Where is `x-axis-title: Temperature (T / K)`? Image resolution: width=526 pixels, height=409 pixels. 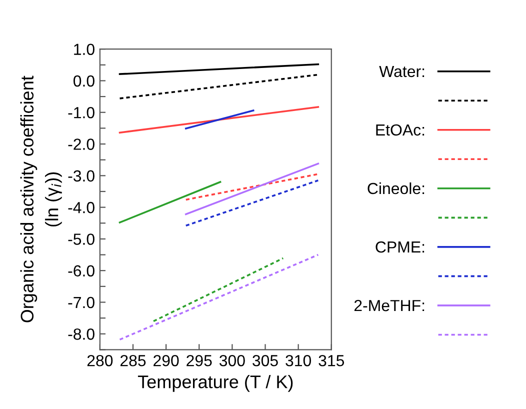
x-axis-title: Temperature (T / K) is located at coordinates (215, 383).